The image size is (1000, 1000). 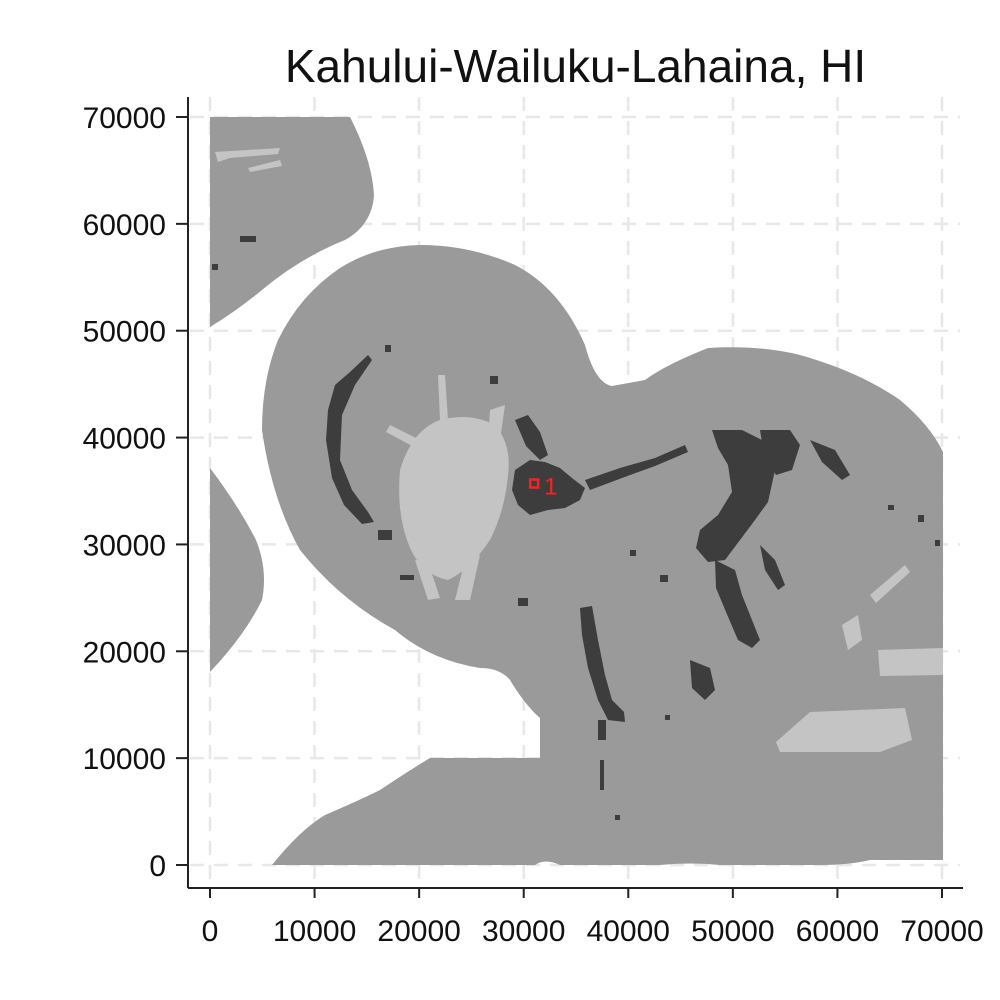 What do you see at coordinates (135, 492) in the screenshot?
I see `y-axis-ticks: 0 10000 20000 30000 40000 50000 60000 70000` at bounding box center [135, 492].